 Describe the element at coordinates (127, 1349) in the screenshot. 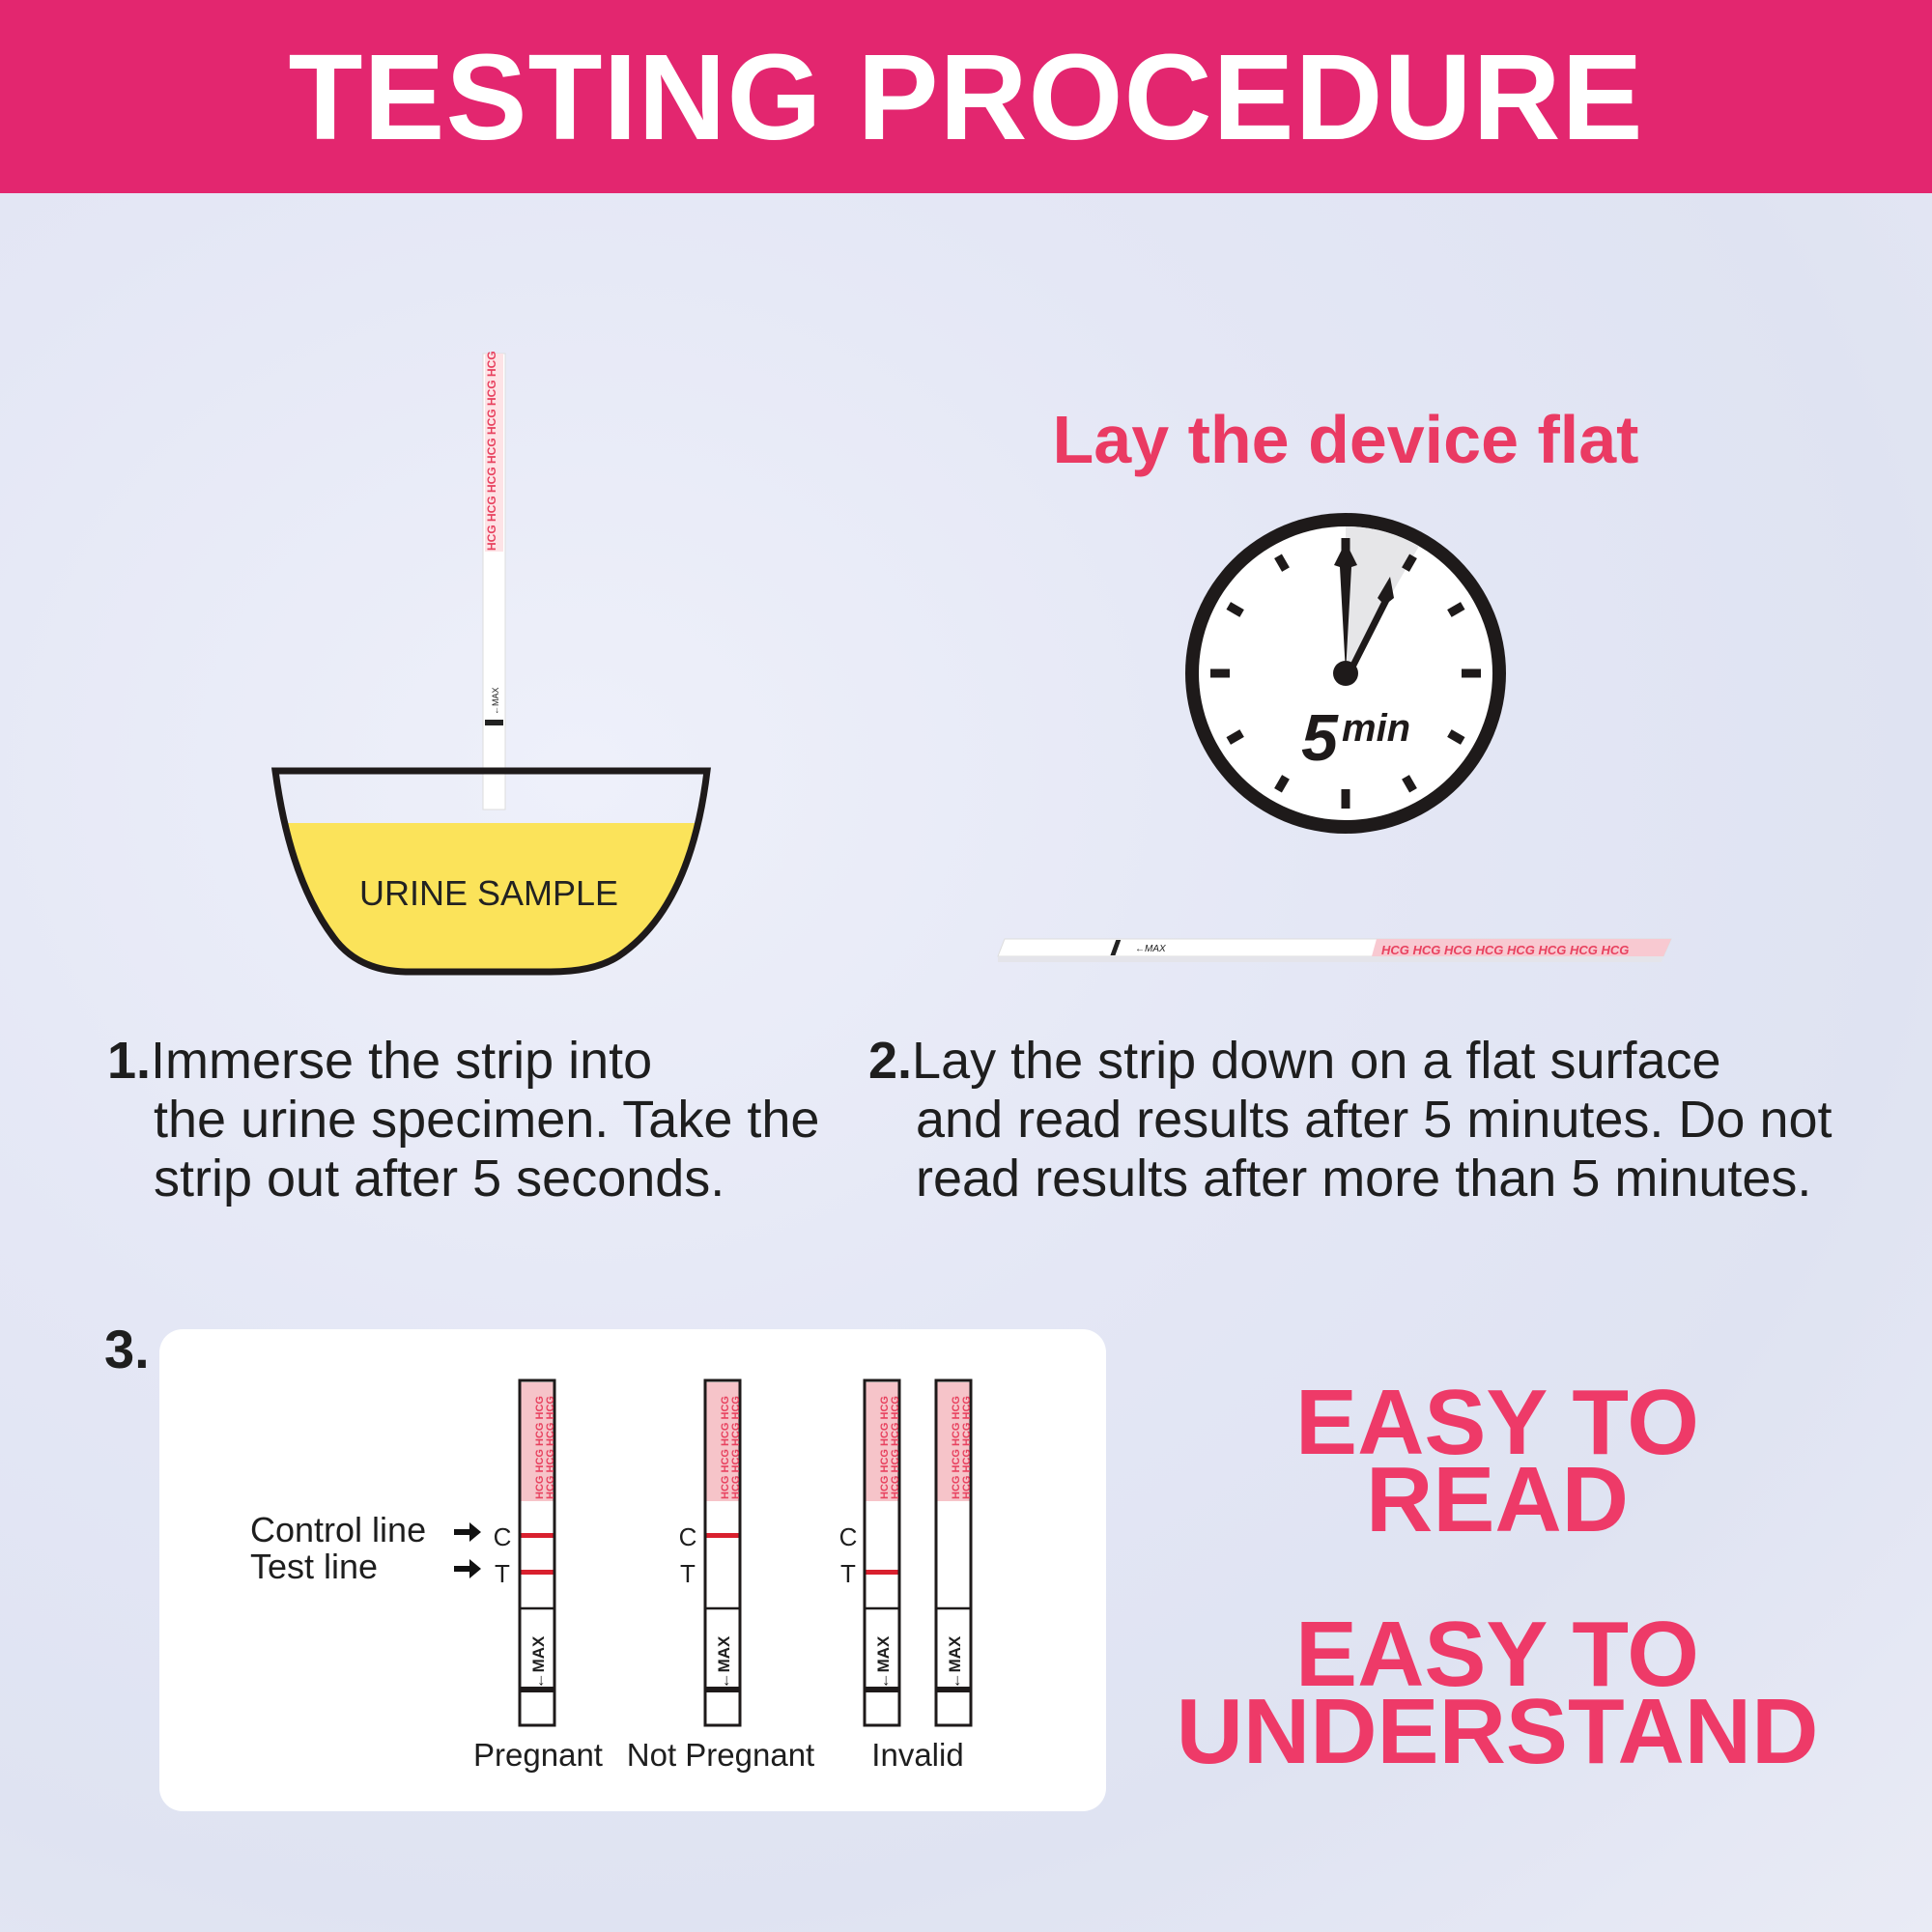

I see `step3-number: 3.` at that location.